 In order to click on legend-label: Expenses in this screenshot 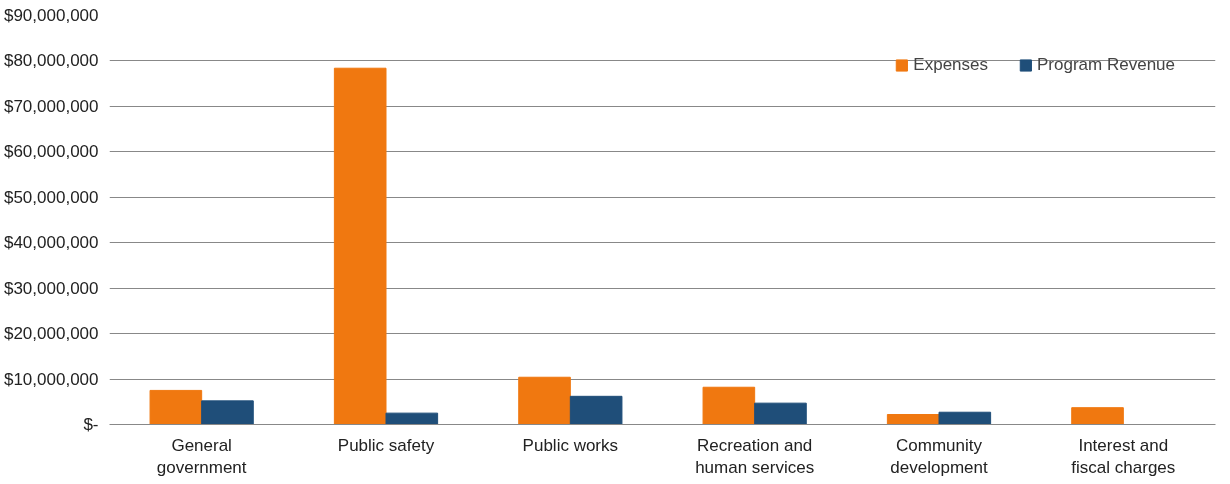, I will do `click(951, 65)`.